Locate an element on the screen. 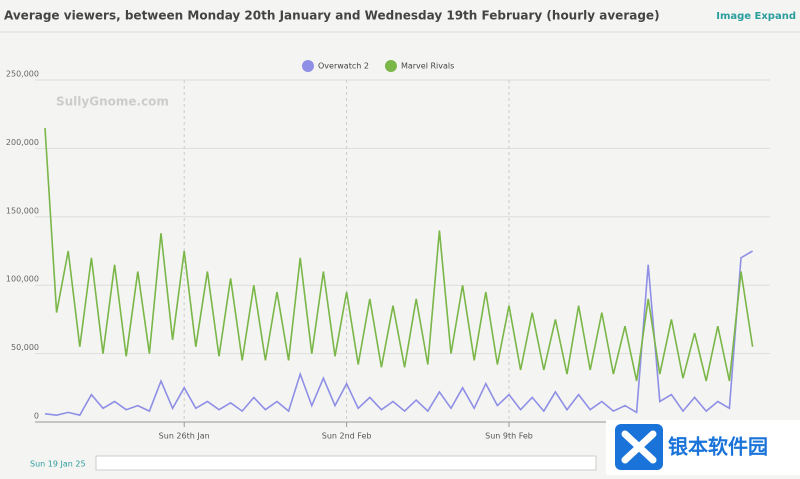  y-tick-label: 200,000 is located at coordinates (22, 142).